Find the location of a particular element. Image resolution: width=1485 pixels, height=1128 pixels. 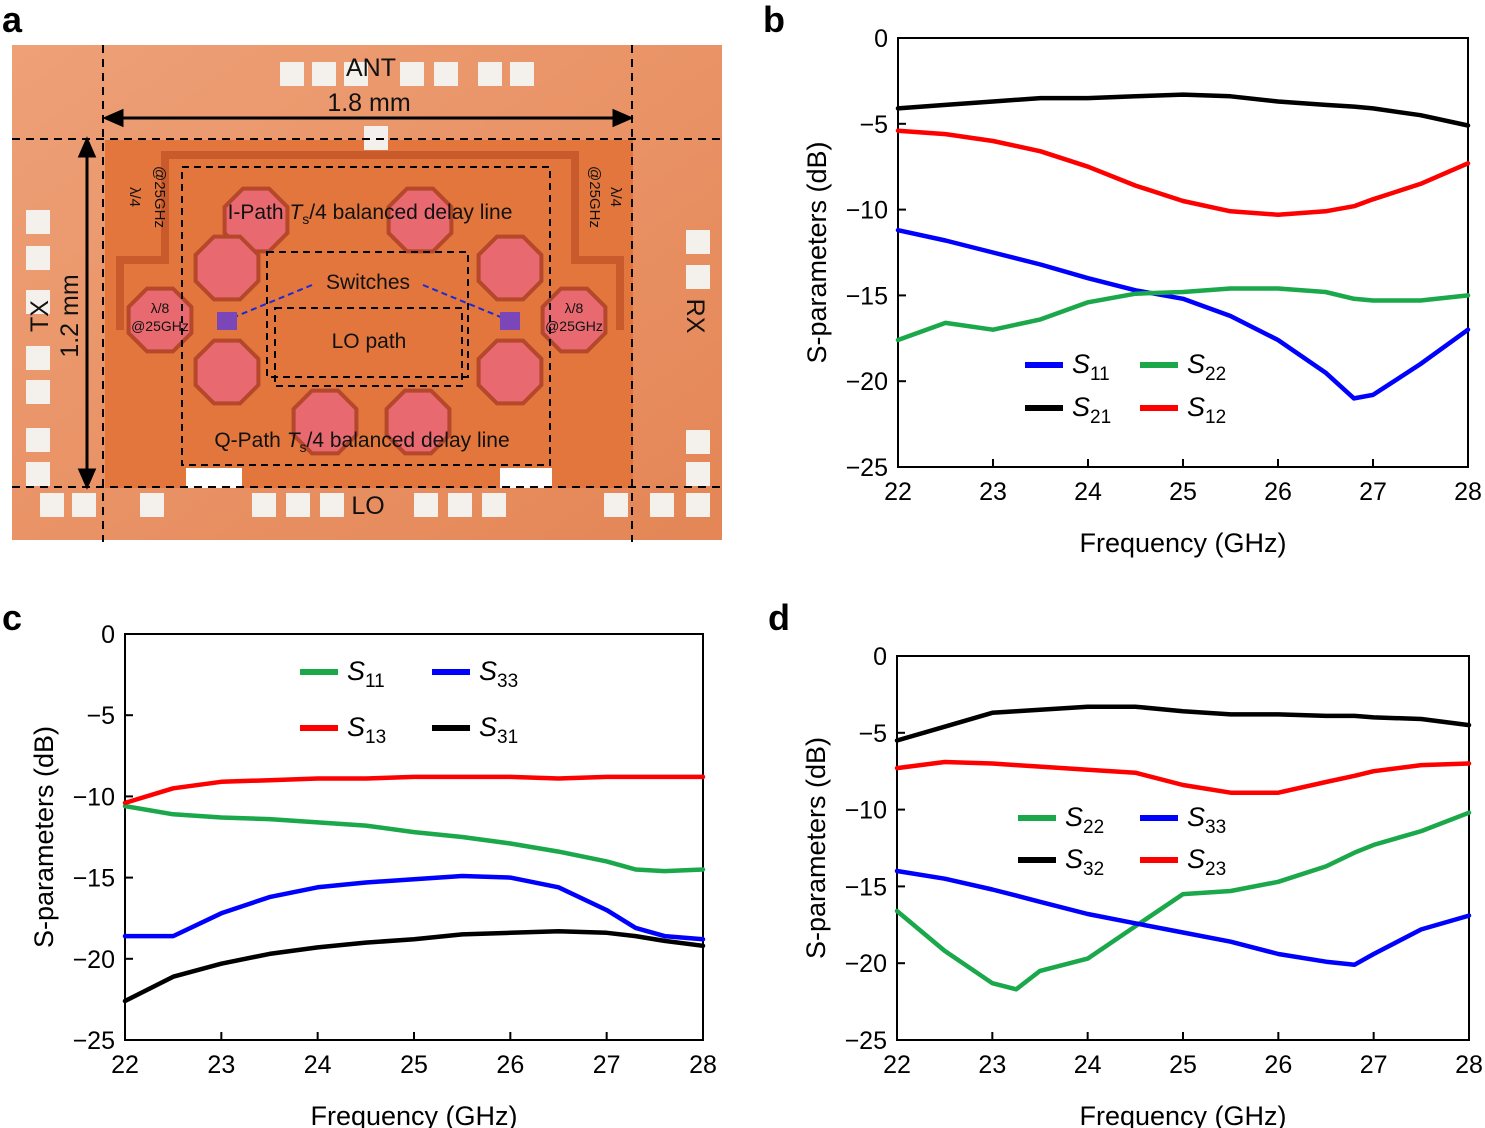

series-line-S22 is located at coordinates (1183, 901).